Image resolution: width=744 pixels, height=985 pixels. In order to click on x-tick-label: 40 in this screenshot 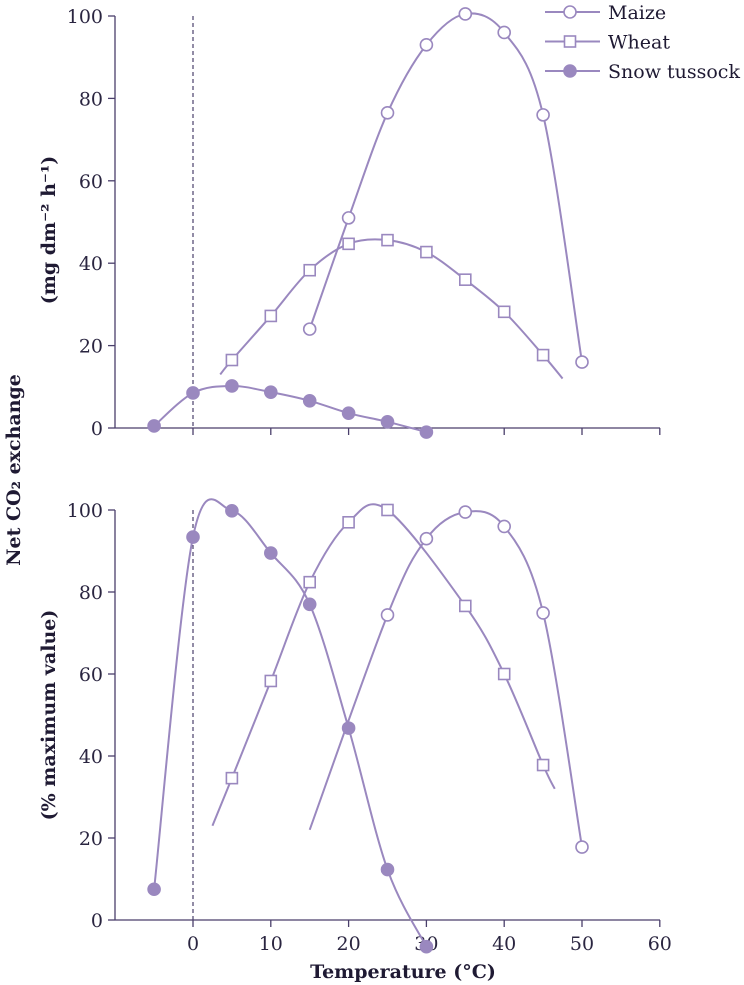, I will do `click(504, 944)`.